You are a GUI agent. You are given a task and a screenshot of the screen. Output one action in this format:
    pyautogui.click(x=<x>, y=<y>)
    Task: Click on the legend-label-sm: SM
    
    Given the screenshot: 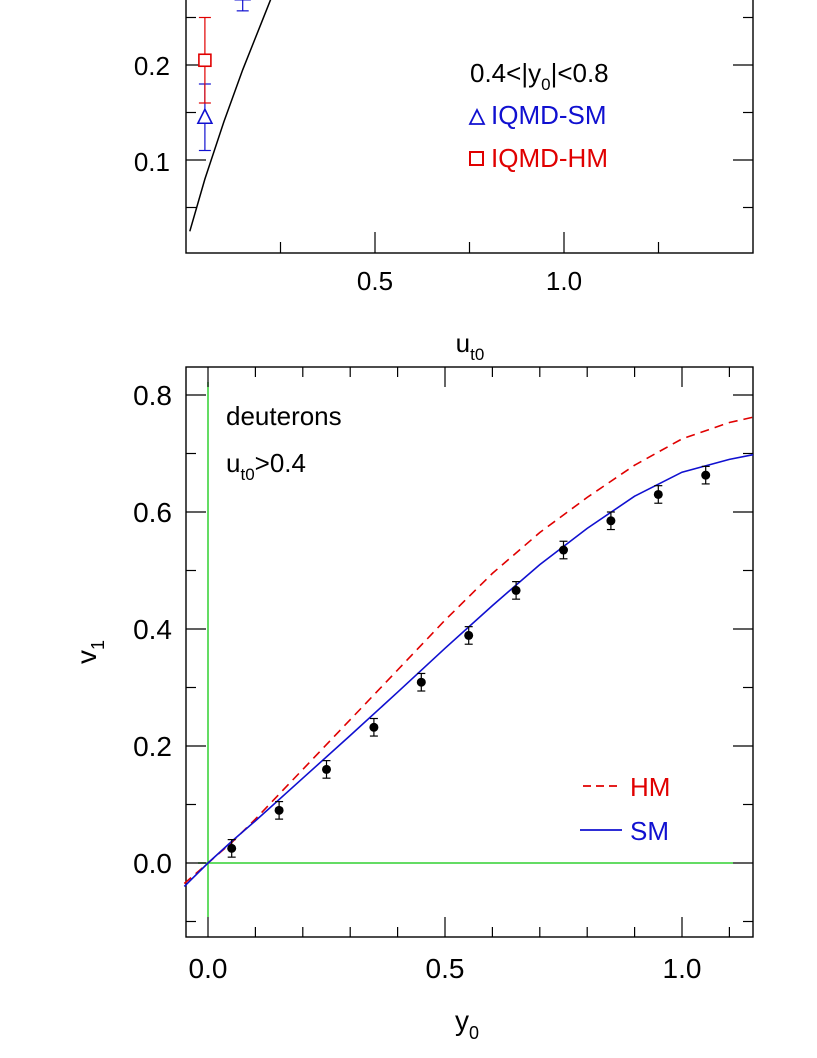 What is the action you would take?
    pyautogui.click(x=649, y=831)
    